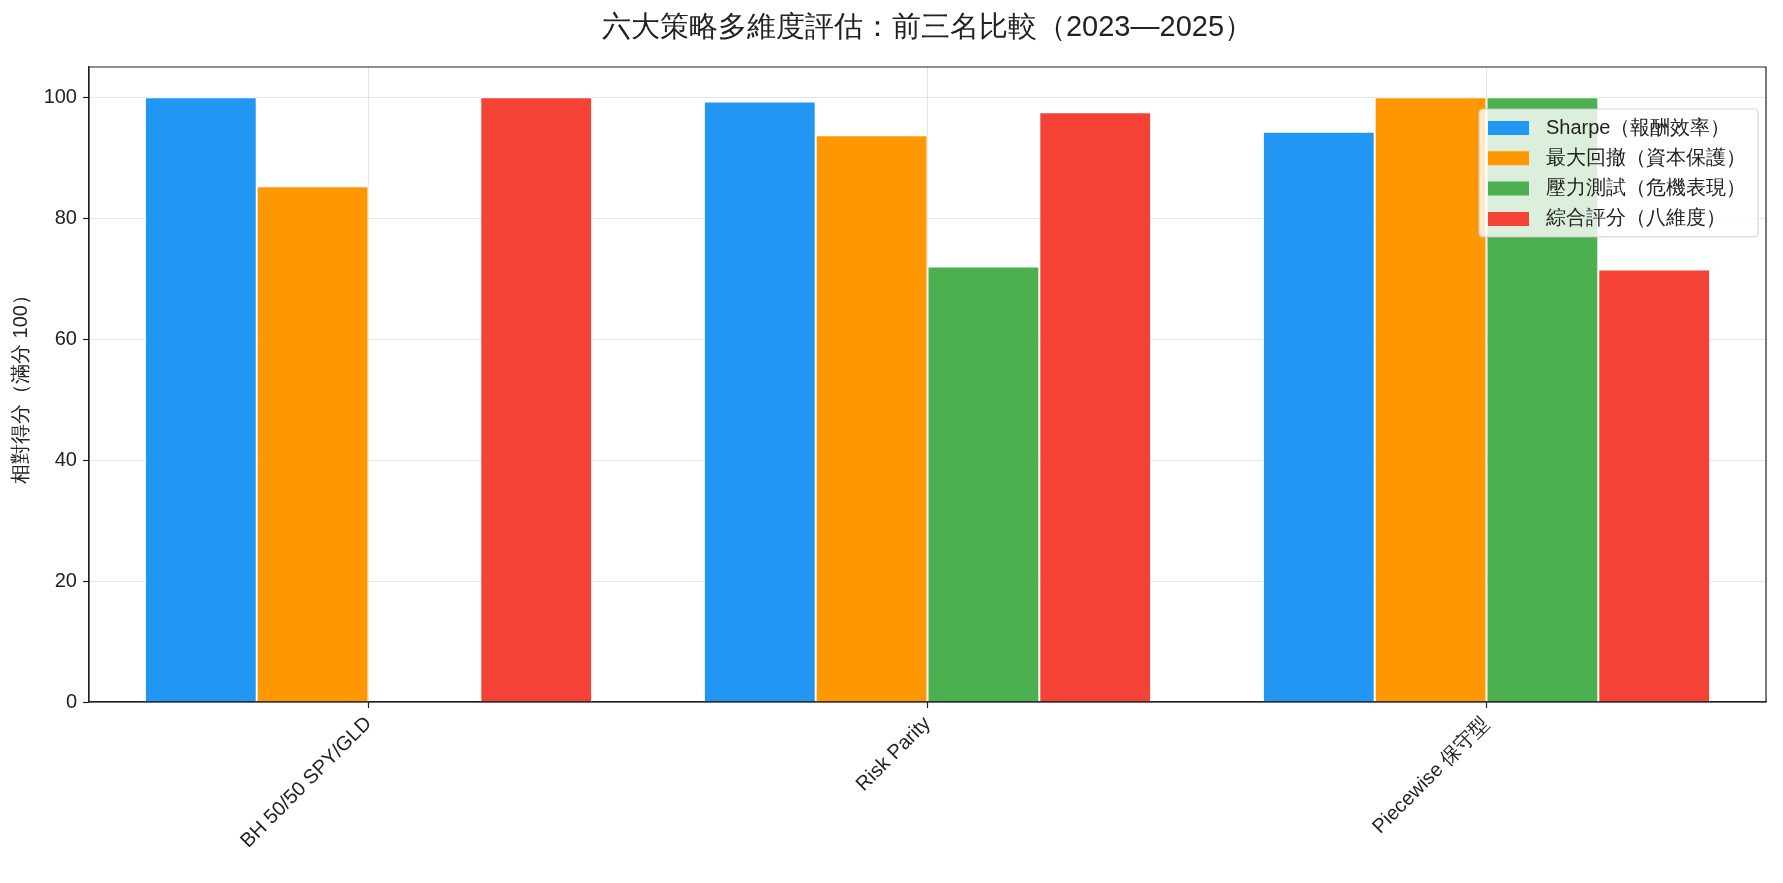  What do you see at coordinates (60, 95) in the screenshot?
I see `y-tick-label: 100` at bounding box center [60, 95].